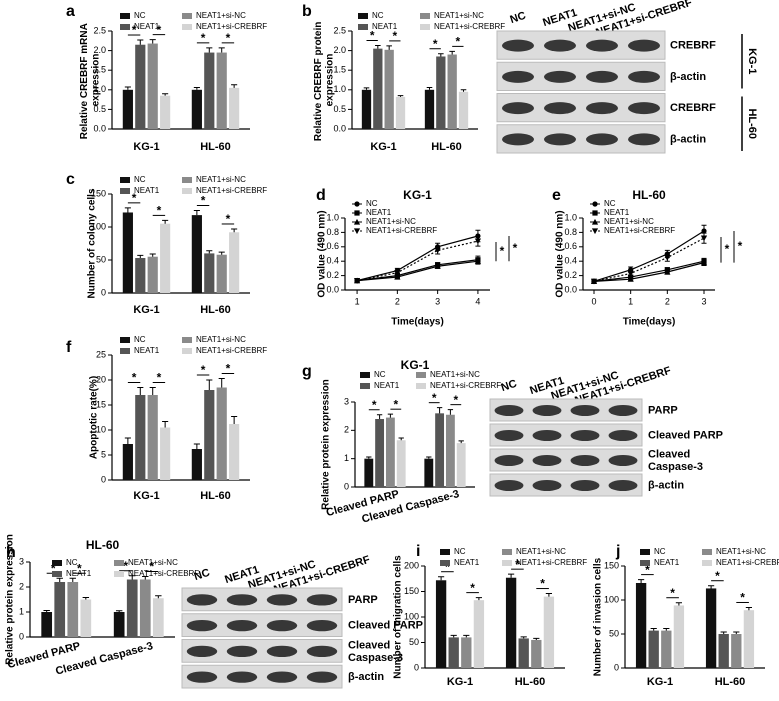 The width and height of the screenshot is (779, 701). I want to click on panel-label: f, so click(69, 347).